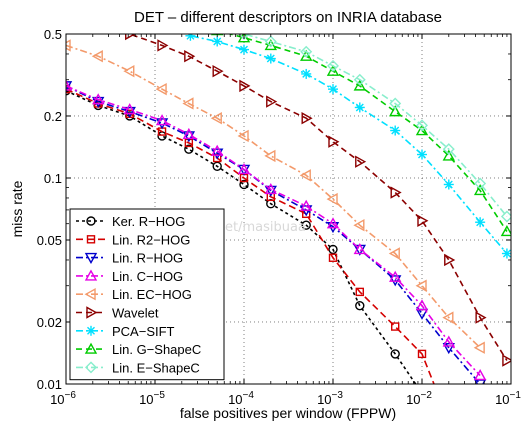  What do you see at coordinates (53, 34) in the screenshot?
I see `y-tick-label: 0.5` at bounding box center [53, 34].